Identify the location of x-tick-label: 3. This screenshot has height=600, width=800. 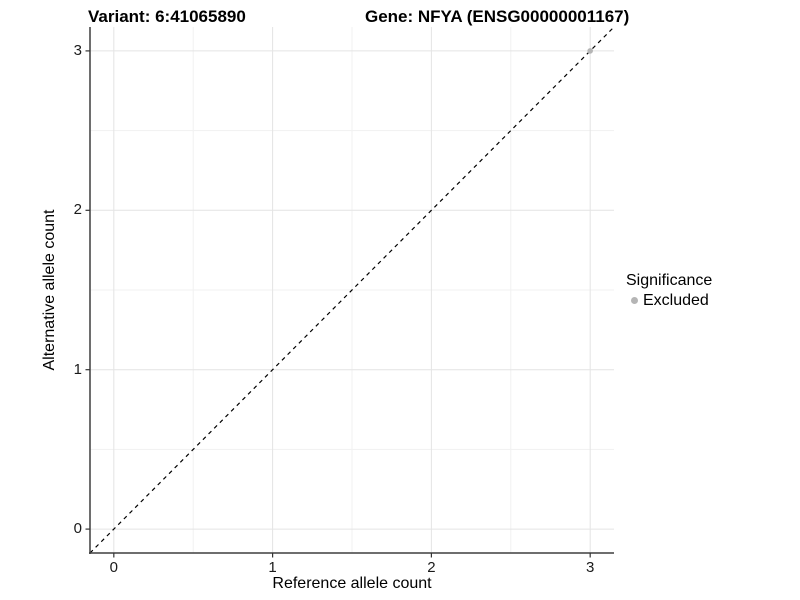
(590, 567).